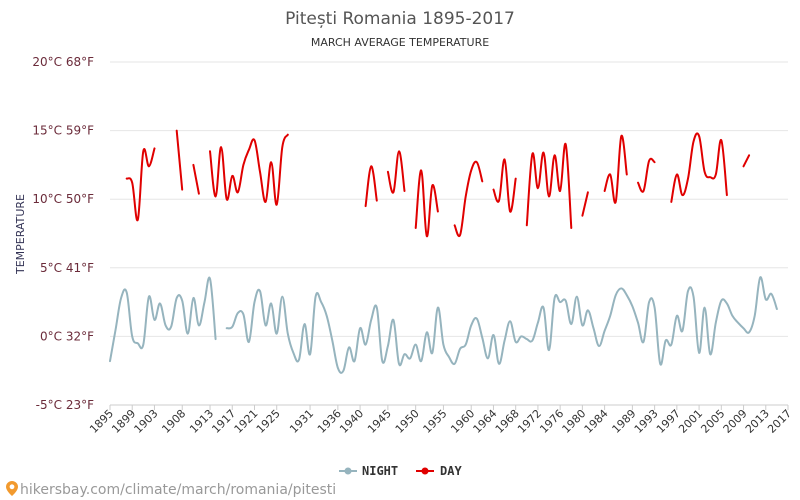 This screenshot has height=500, width=800. Describe the element at coordinates (400, 471) in the screenshot. I see `legend: NIGHT DAY` at that location.